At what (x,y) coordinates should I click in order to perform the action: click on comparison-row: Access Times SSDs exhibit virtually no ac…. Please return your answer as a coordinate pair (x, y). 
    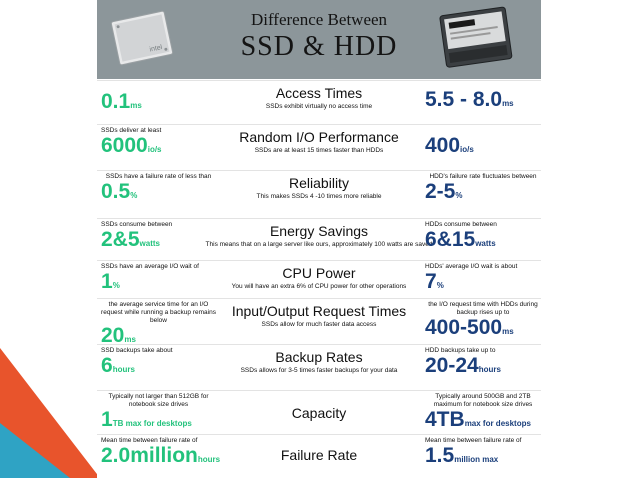
    Looking at the image, I should click on (319, 102).